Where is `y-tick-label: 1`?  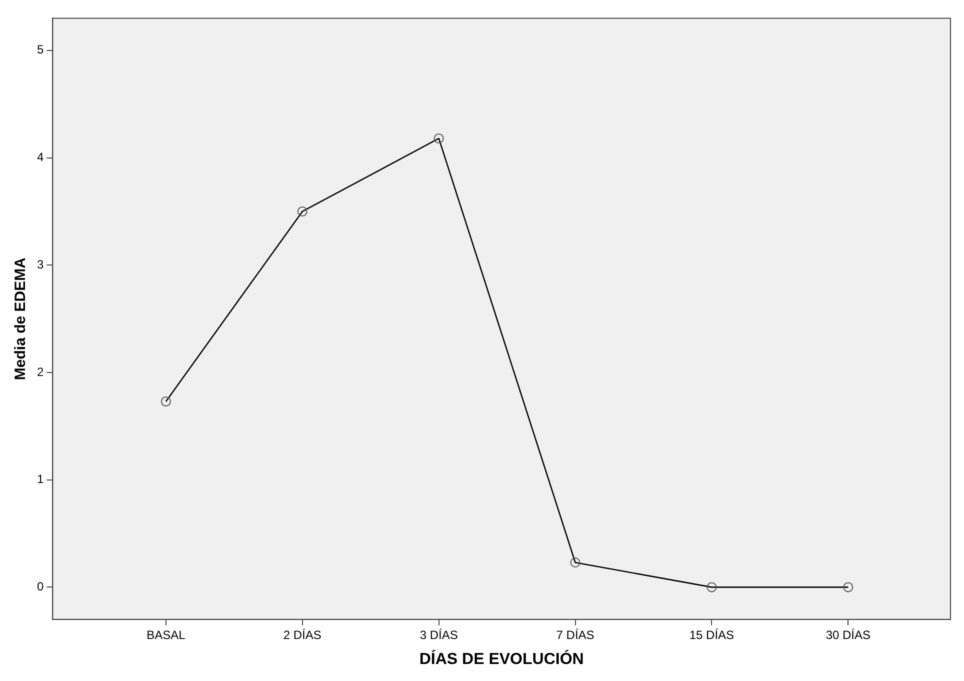 y-tick-label: 1 is located at coordinates (40, 479).